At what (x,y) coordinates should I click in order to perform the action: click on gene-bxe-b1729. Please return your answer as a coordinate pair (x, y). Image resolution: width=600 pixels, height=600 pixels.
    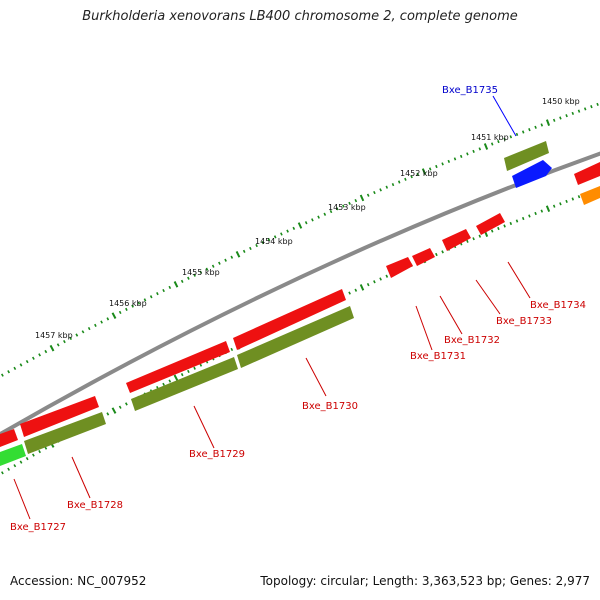
    Looking at the image, I should click on (184, 384).